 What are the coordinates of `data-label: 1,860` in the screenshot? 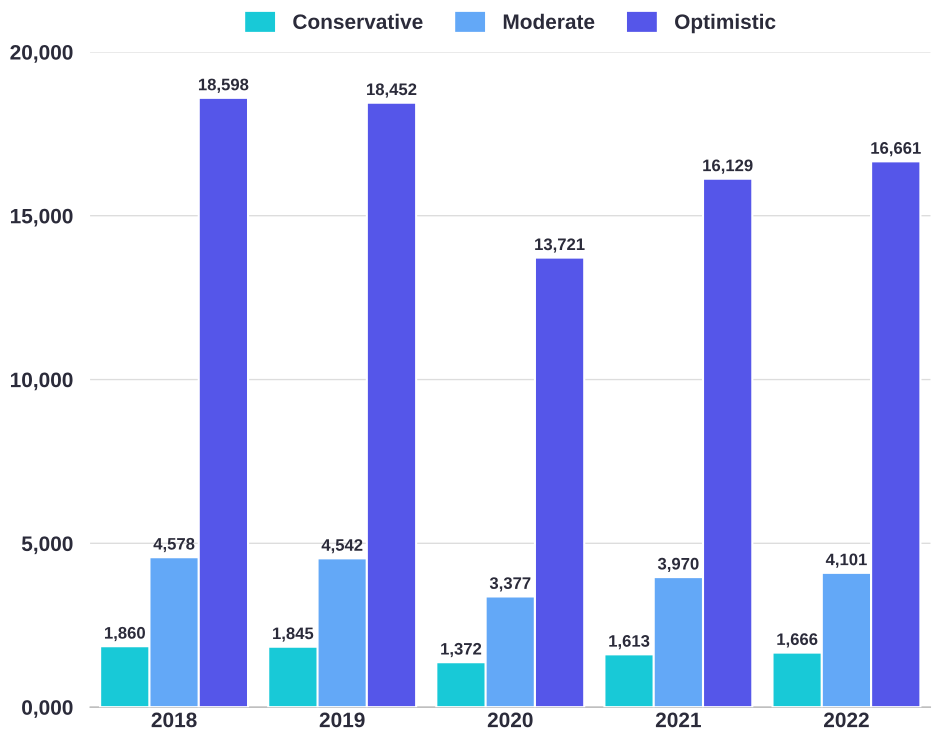 It's located at (124, 634).